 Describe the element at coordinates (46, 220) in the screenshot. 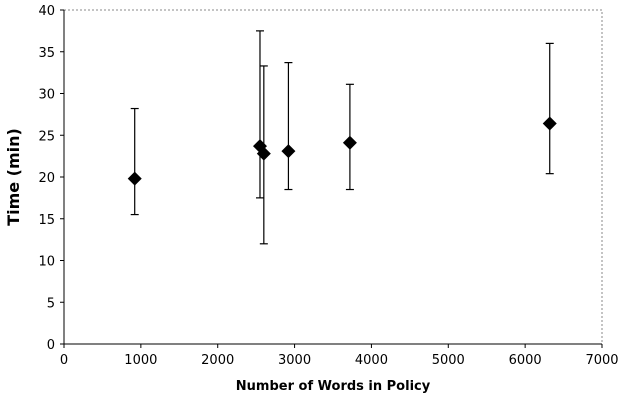

I see `y-tick-label: 15` at that location.